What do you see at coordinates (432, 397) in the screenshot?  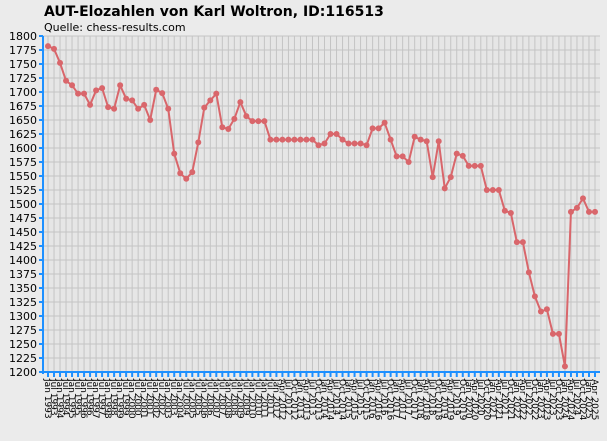 I see `x-tick-label: Jul 2018` at bounding box center [432, 397].